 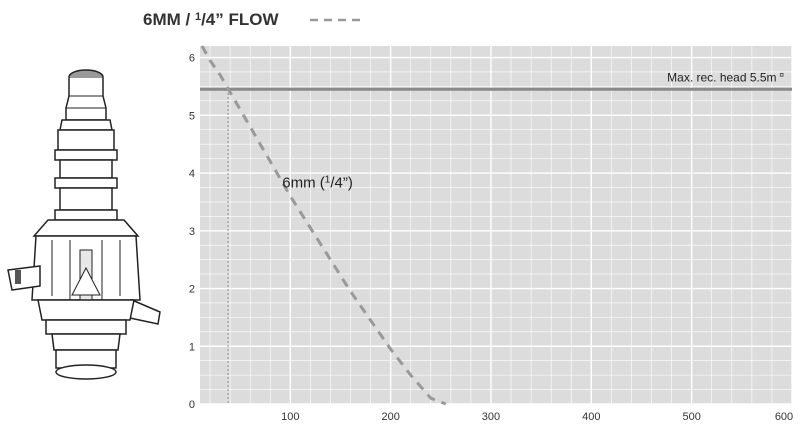 What do you see at coordinates (691, 417) in the screenshot?
I see `x-tick-label: 500` at bounding box center [691, 417].